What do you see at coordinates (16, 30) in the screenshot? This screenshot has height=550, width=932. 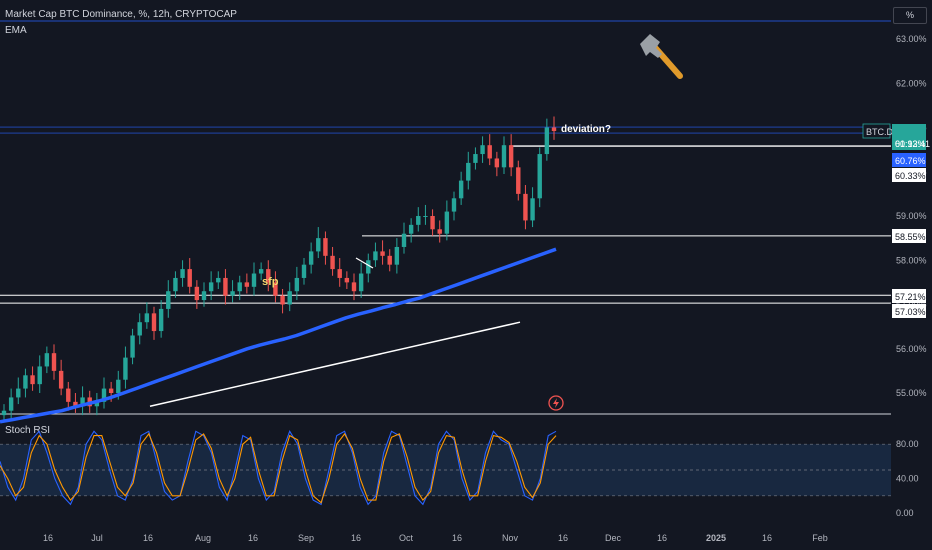 I see `ema-indicator-label: EMA` at bounding box center [16, 30].